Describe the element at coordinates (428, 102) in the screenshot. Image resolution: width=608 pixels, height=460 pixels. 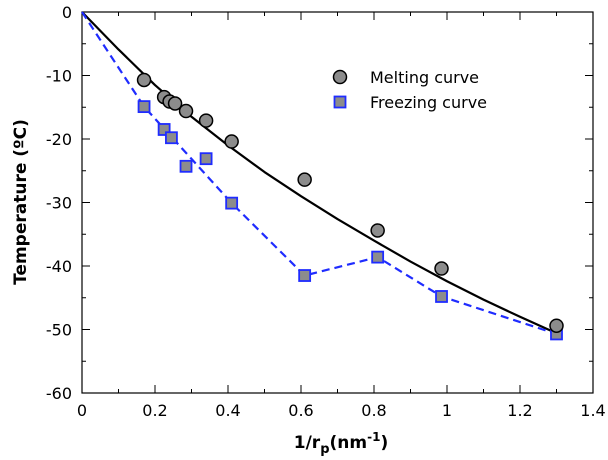
I see `legend-freezing-label: Freezing curve` at that location.